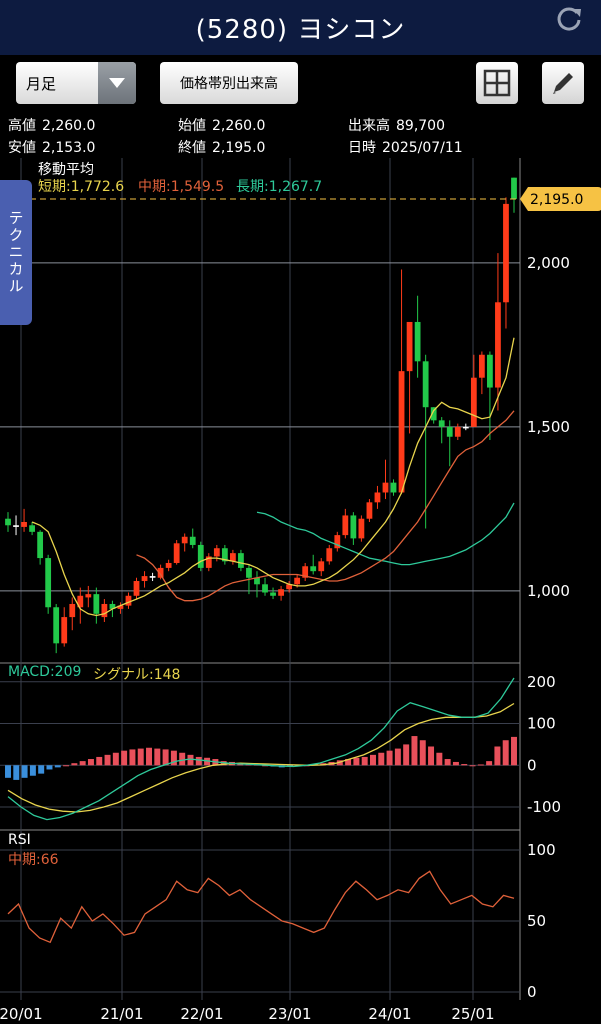  Describe the element at coordinates (532, 765) in the screenshot. I see `macd-axis-label: 0` at that location.